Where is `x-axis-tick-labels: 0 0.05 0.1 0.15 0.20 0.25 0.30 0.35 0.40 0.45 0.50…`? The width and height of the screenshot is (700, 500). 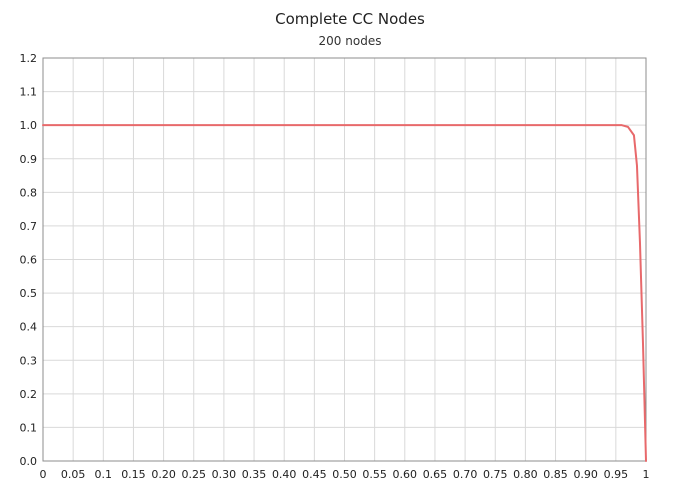 x-axis-tick-labels: 0 0.05 0.1 0.15 0.20 0.25 0.30 0.35 0.40 0.45 0.50… is located at coordinates (345, 474).